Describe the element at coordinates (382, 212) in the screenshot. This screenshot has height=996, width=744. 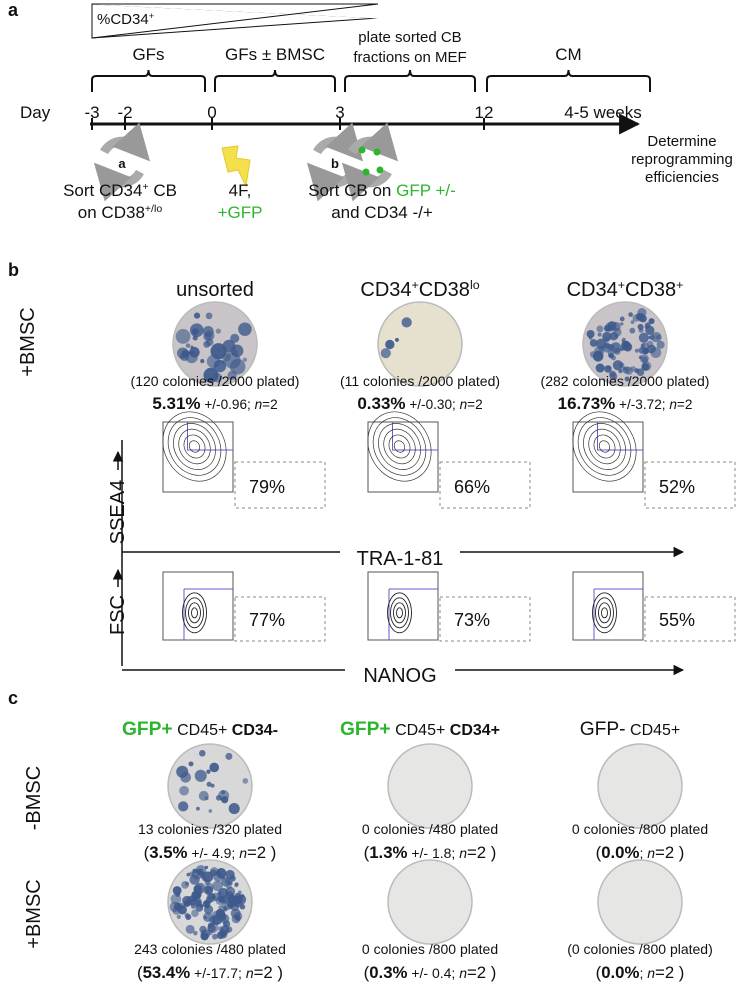
I see `step-text-part: and CD34 -/+` at that location.